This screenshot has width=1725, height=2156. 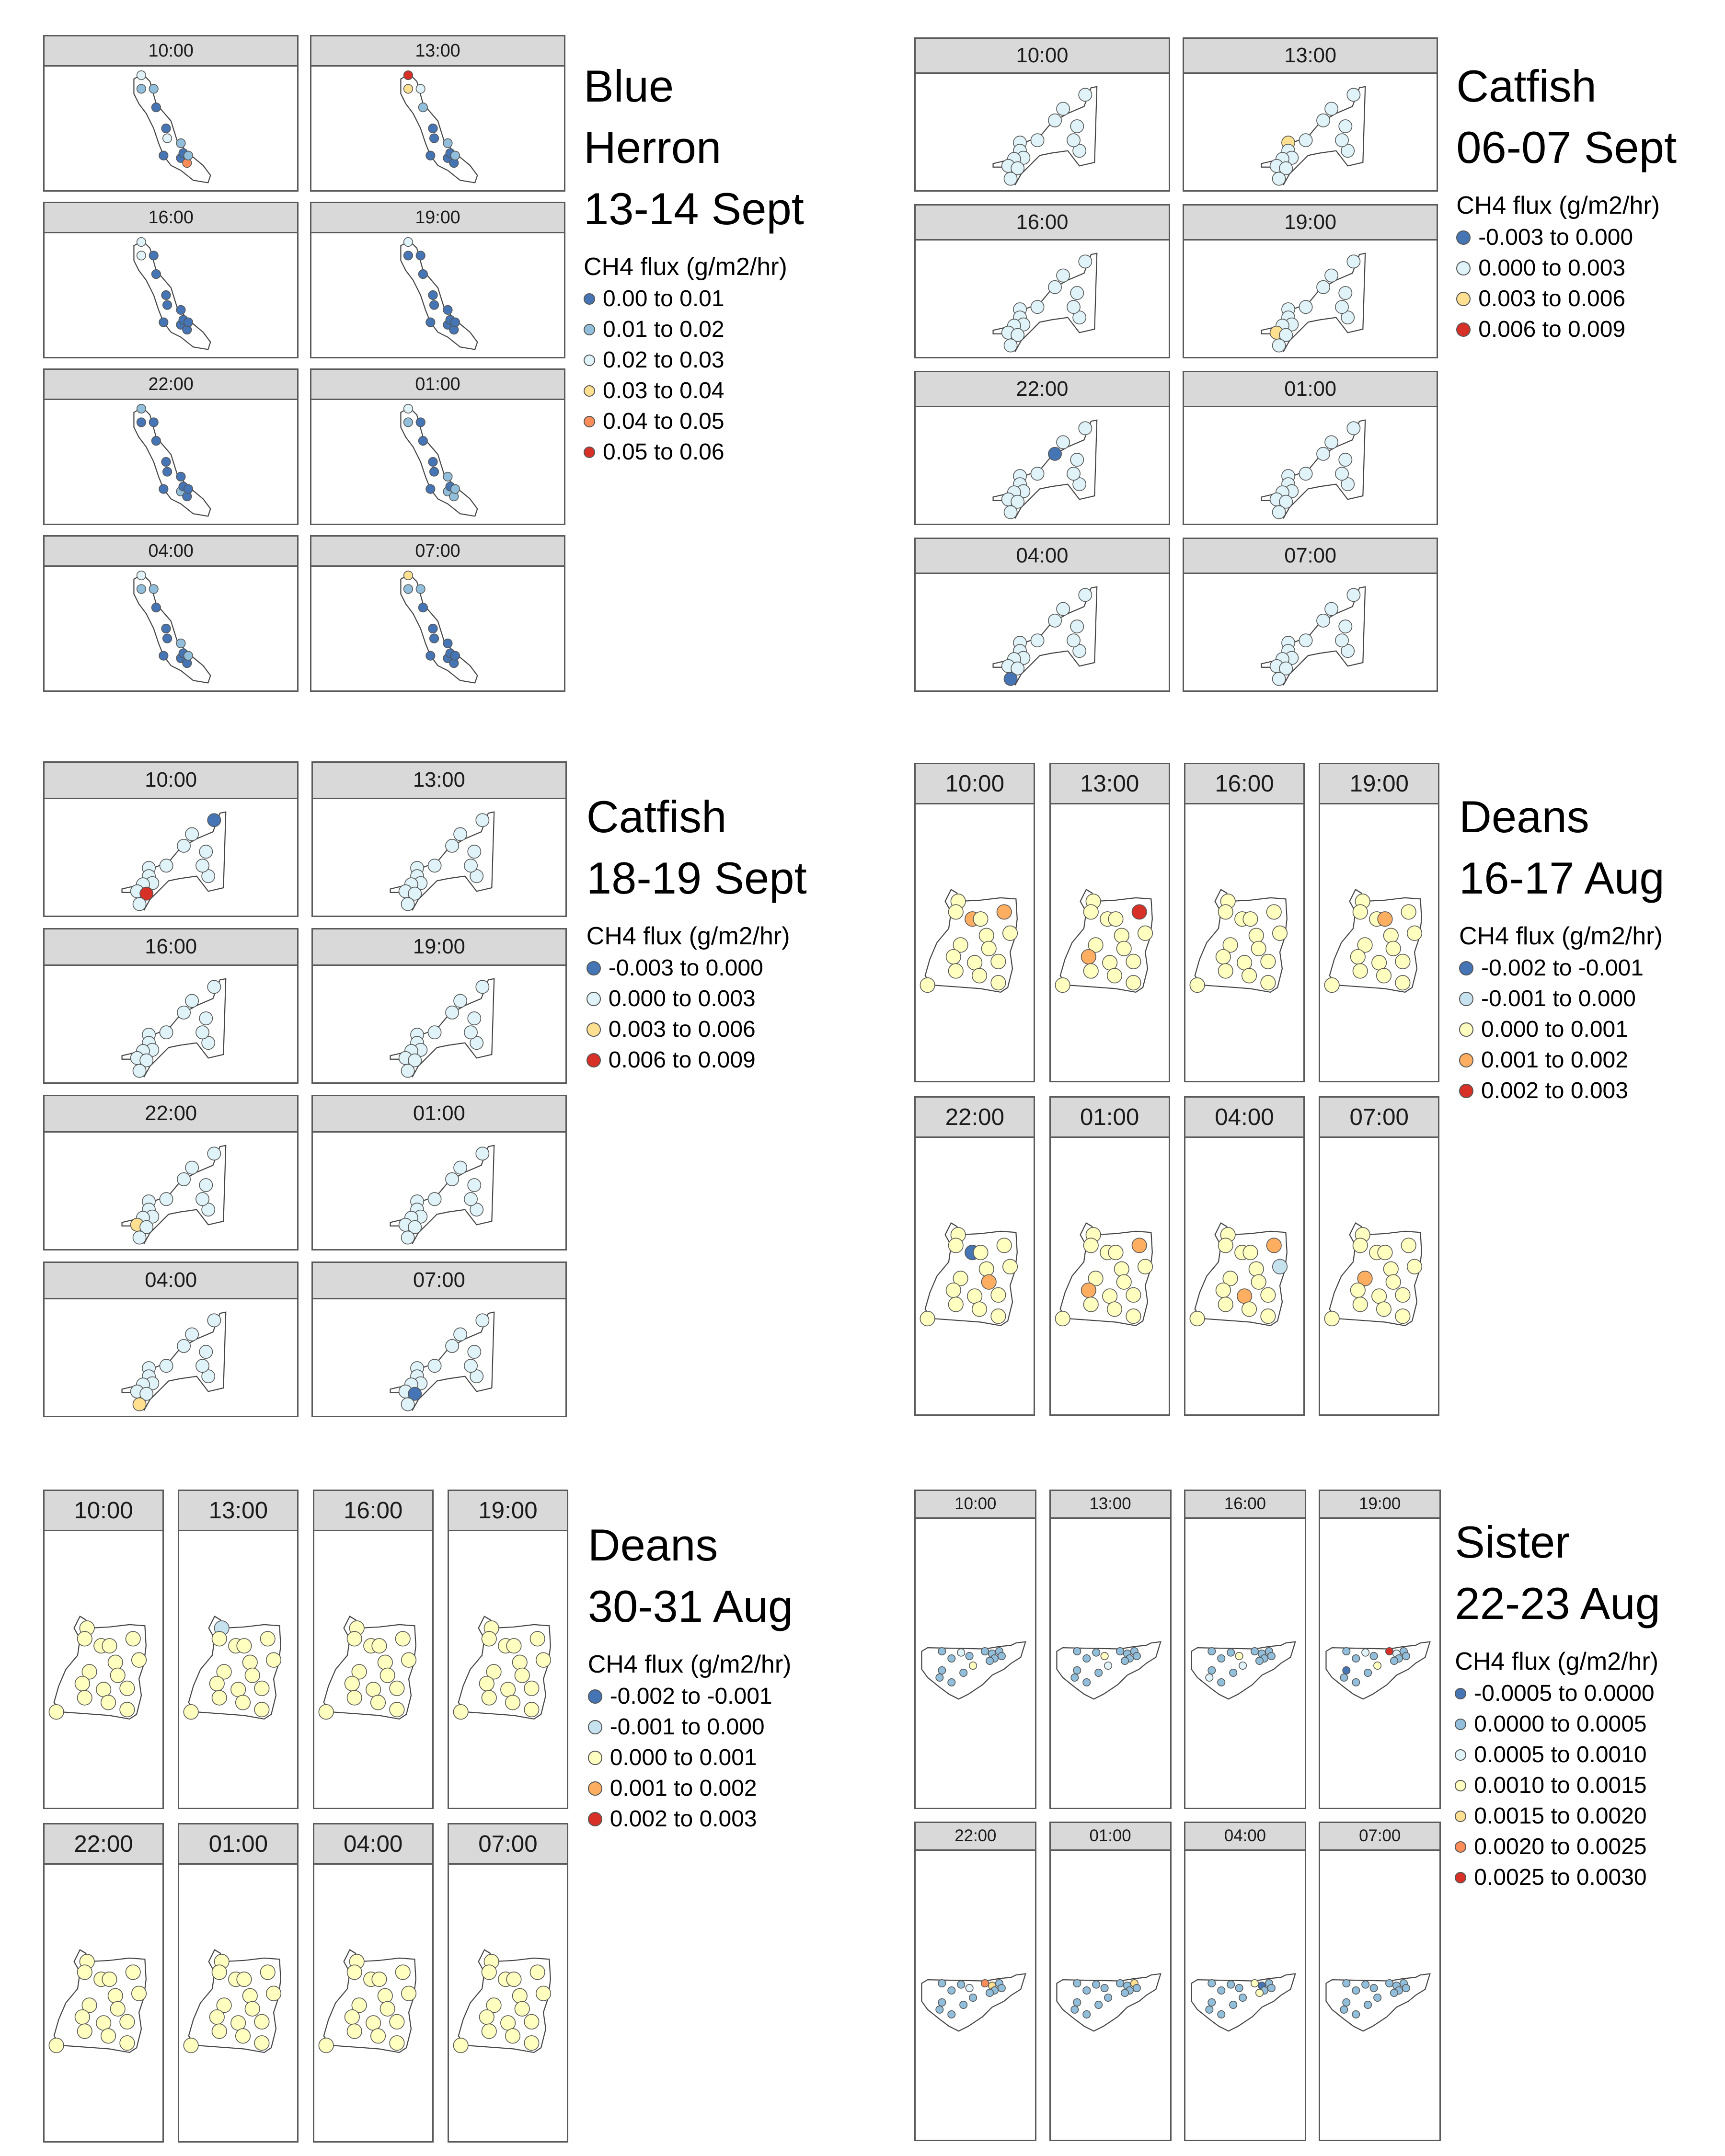 What do you see at coordinates (171, 1281) in the screenshot?
I see `panel-time-label: 04:00` at bounding box center [171, 1281].